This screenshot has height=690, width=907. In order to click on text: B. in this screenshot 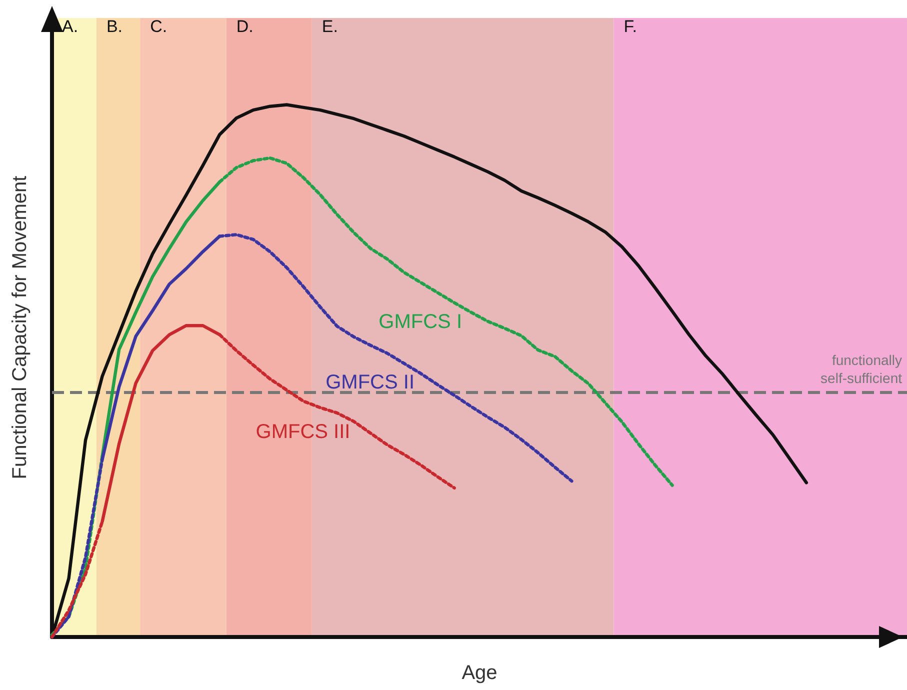, I will do `click(114, 26)`.